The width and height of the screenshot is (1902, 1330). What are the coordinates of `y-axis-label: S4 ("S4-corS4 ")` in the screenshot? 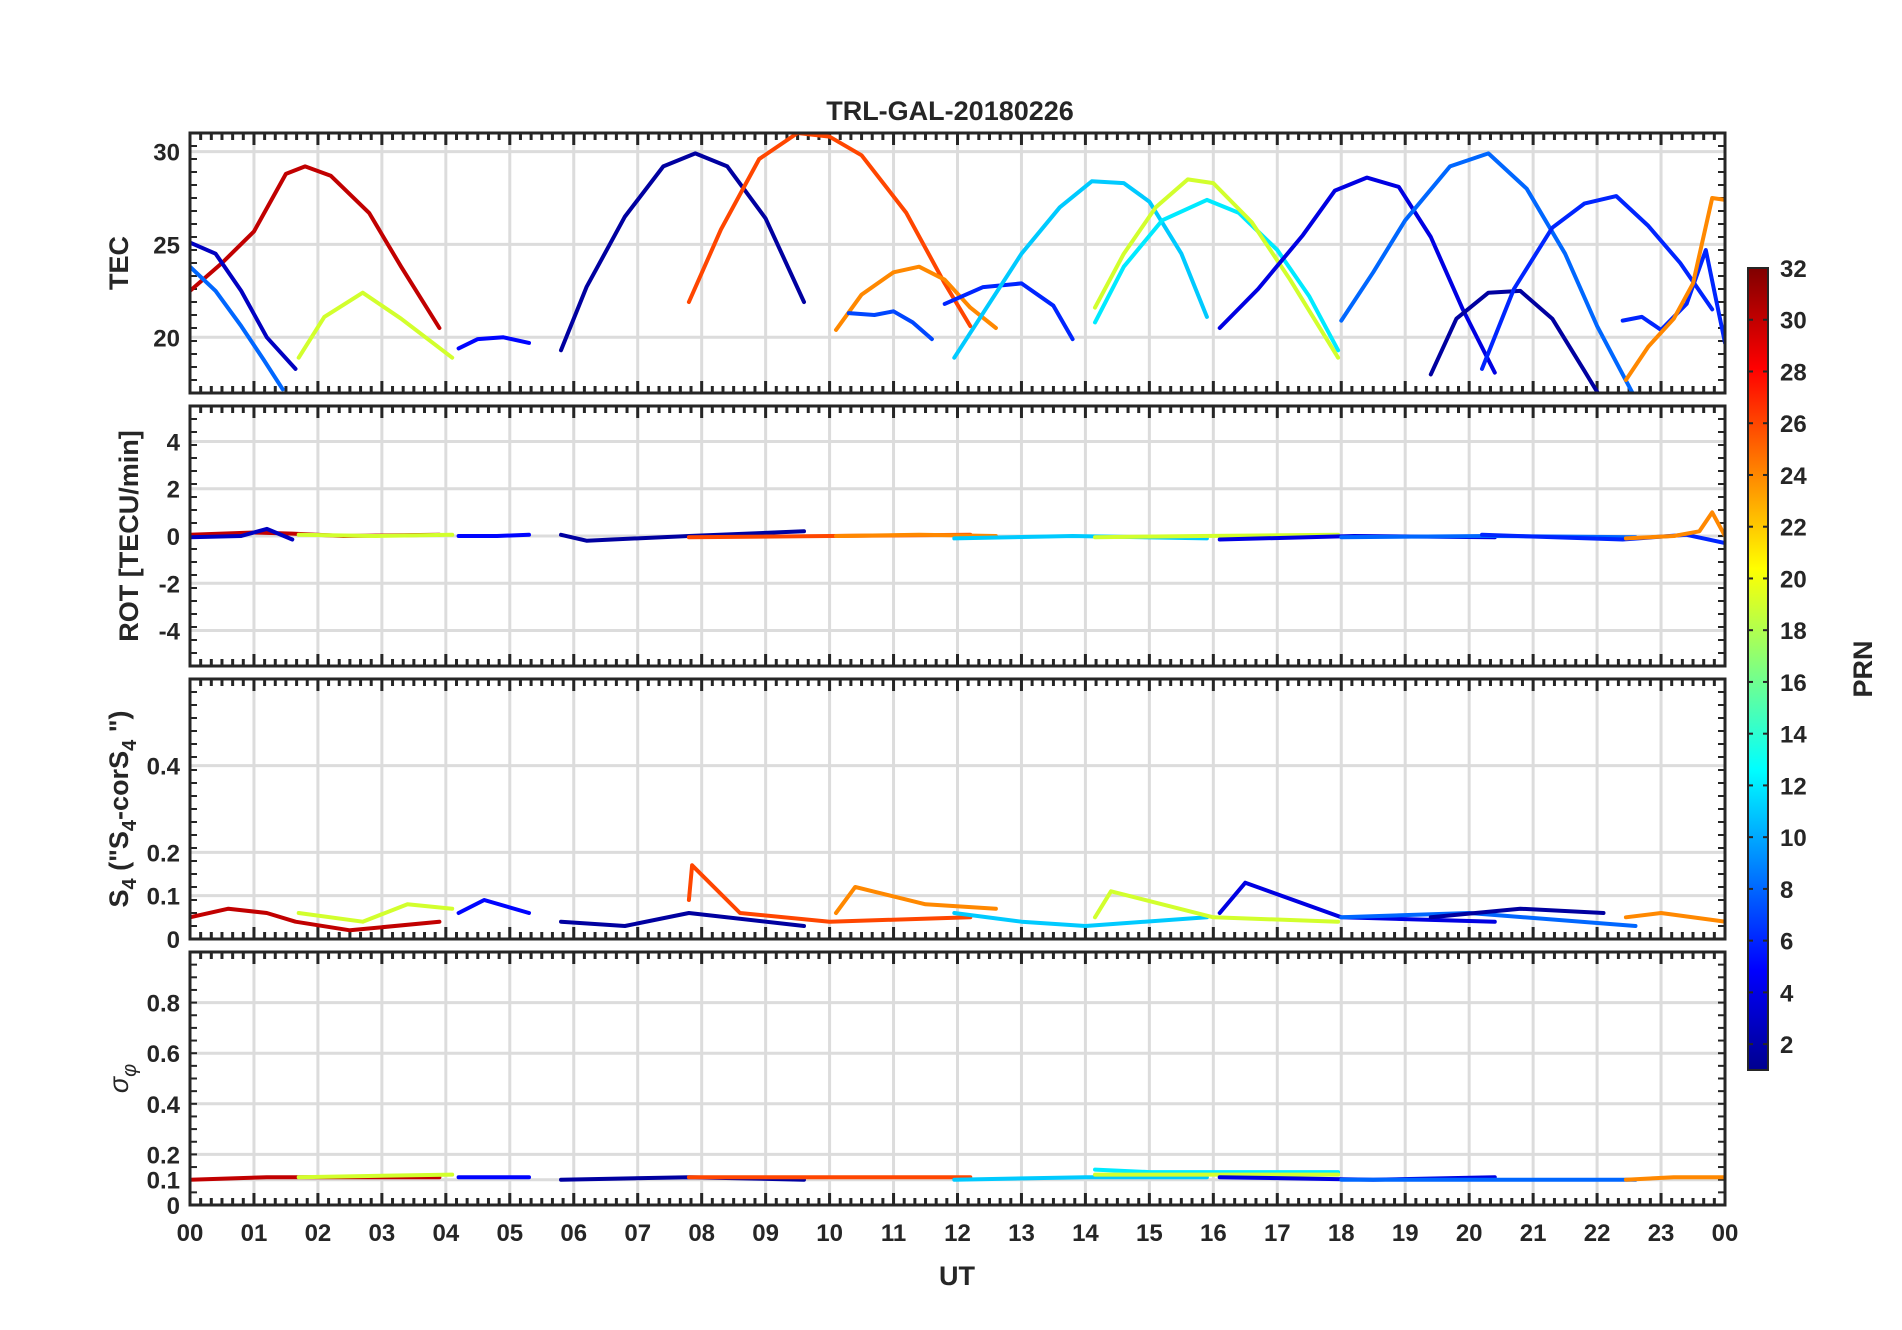 It's located at (122, 808).